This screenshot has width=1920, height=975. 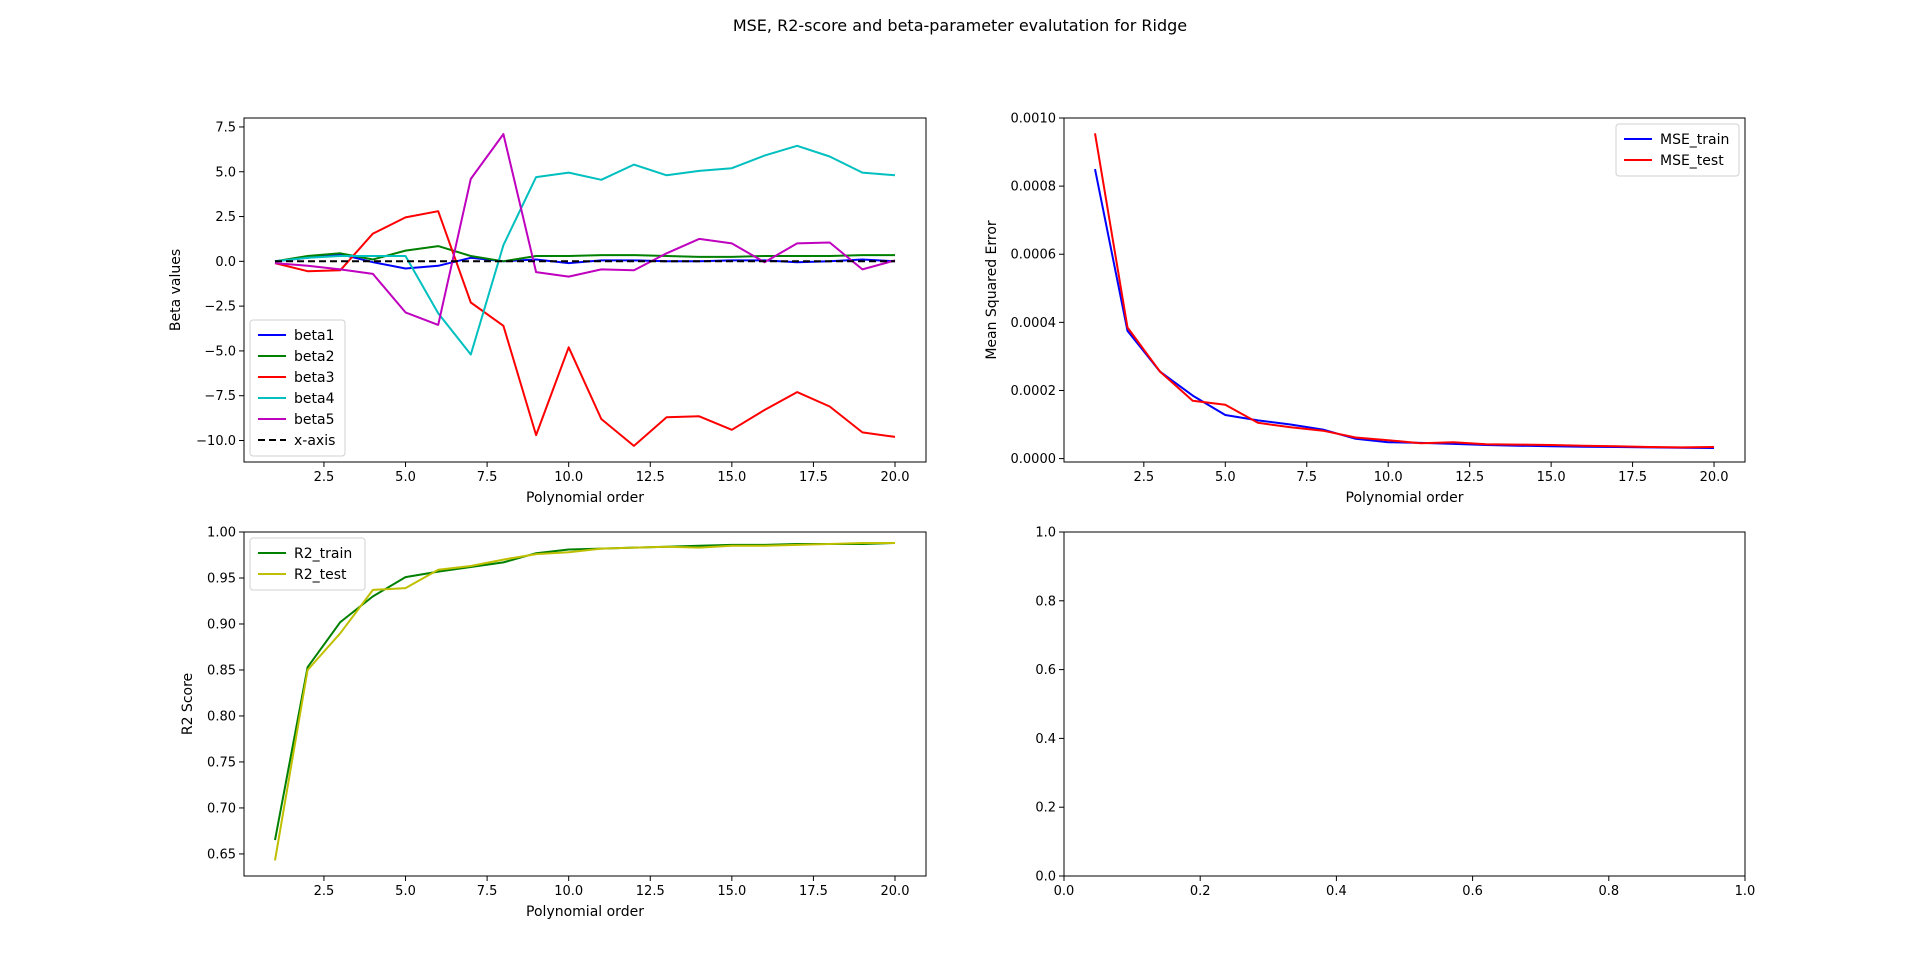 I want to click on y-tick-label: 1.0, so click(x=1045, y=533).